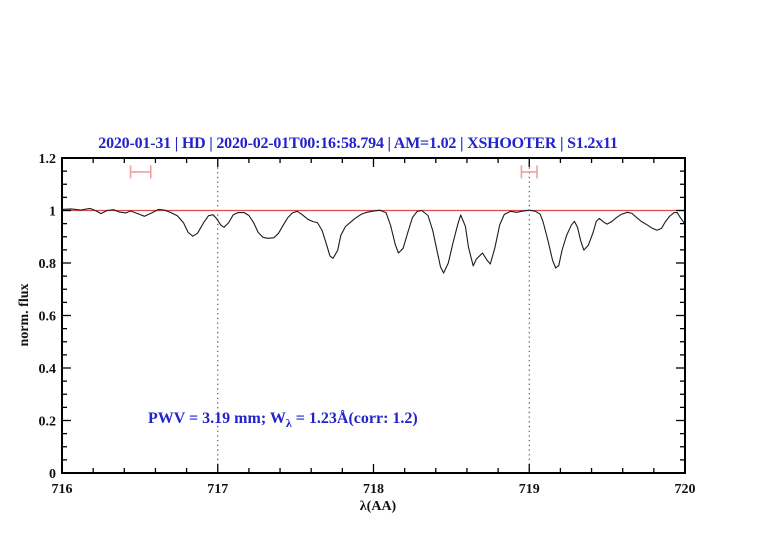 Image resolution: width=782 pixels, height=542 pixels. I want to click on y-tick-label: 1, so click(52, 212).